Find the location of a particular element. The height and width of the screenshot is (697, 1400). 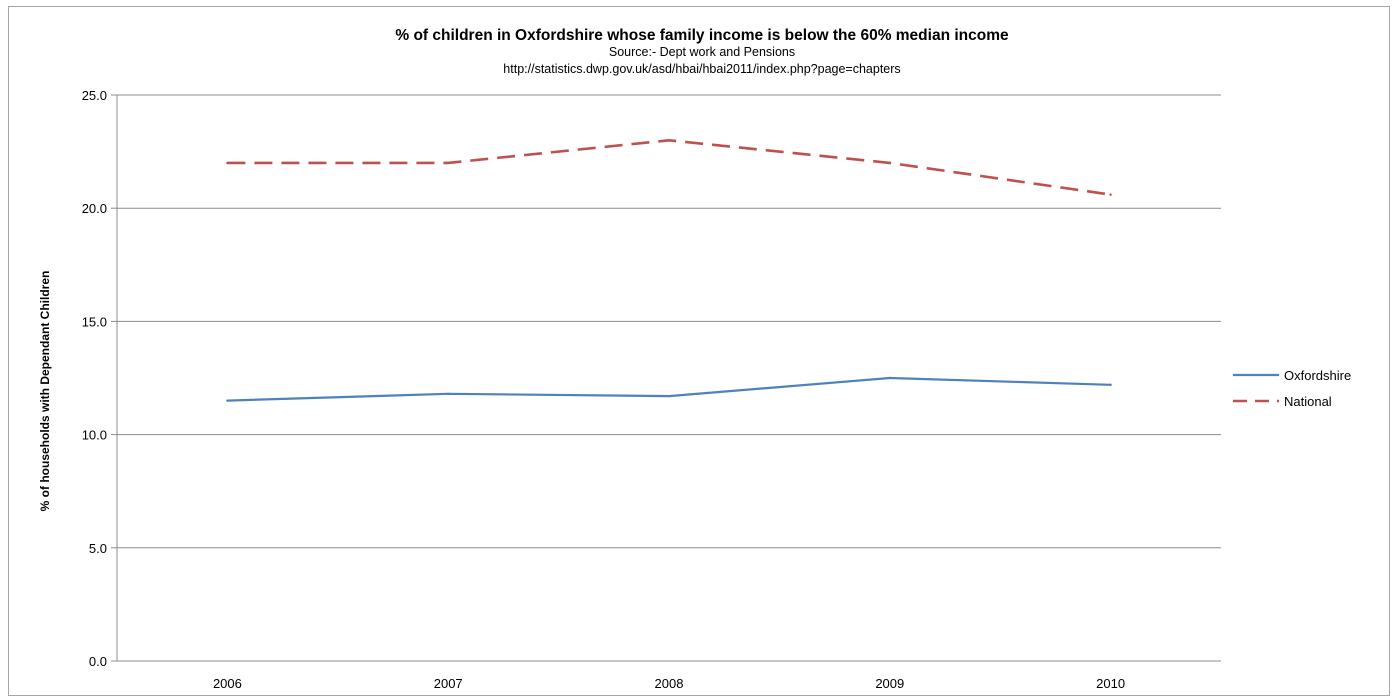

legend: Oxfordshire National is located at coordinates (1292, 388).